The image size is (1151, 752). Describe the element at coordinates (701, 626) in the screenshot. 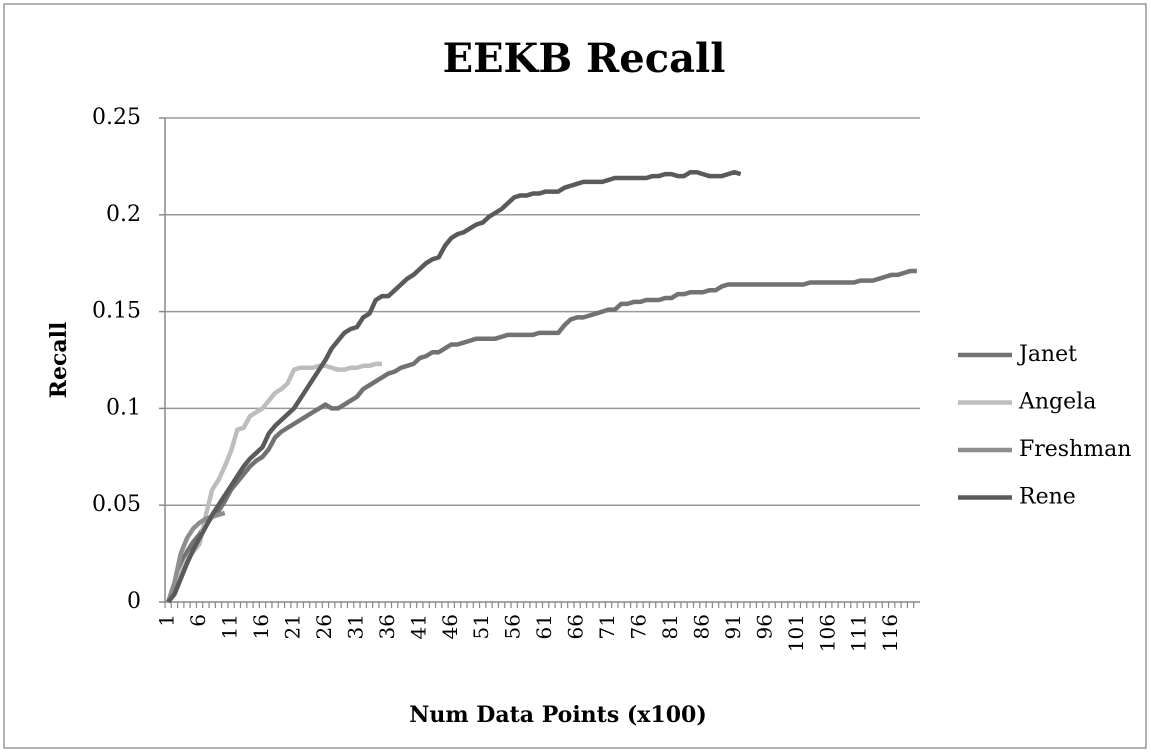

I see `x-tick-label: 86` at that location.